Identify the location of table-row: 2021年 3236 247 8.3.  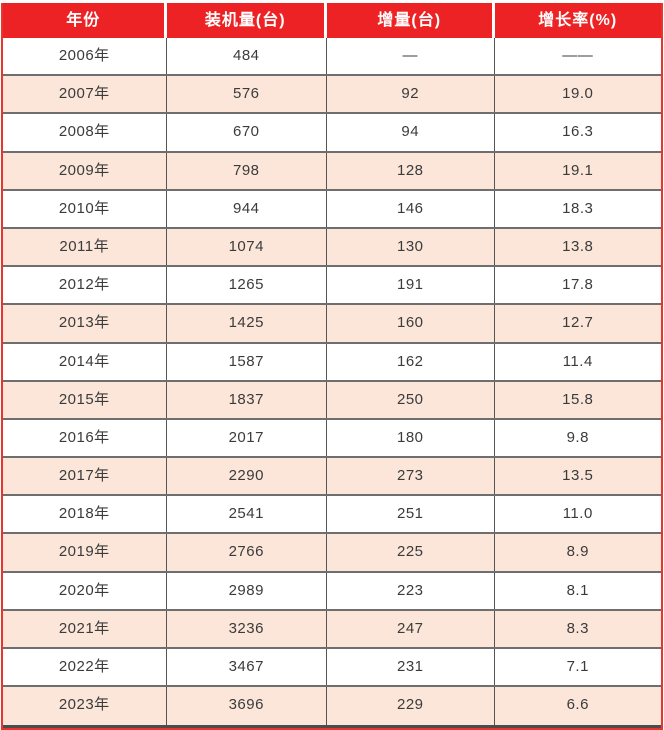
(332, 629).